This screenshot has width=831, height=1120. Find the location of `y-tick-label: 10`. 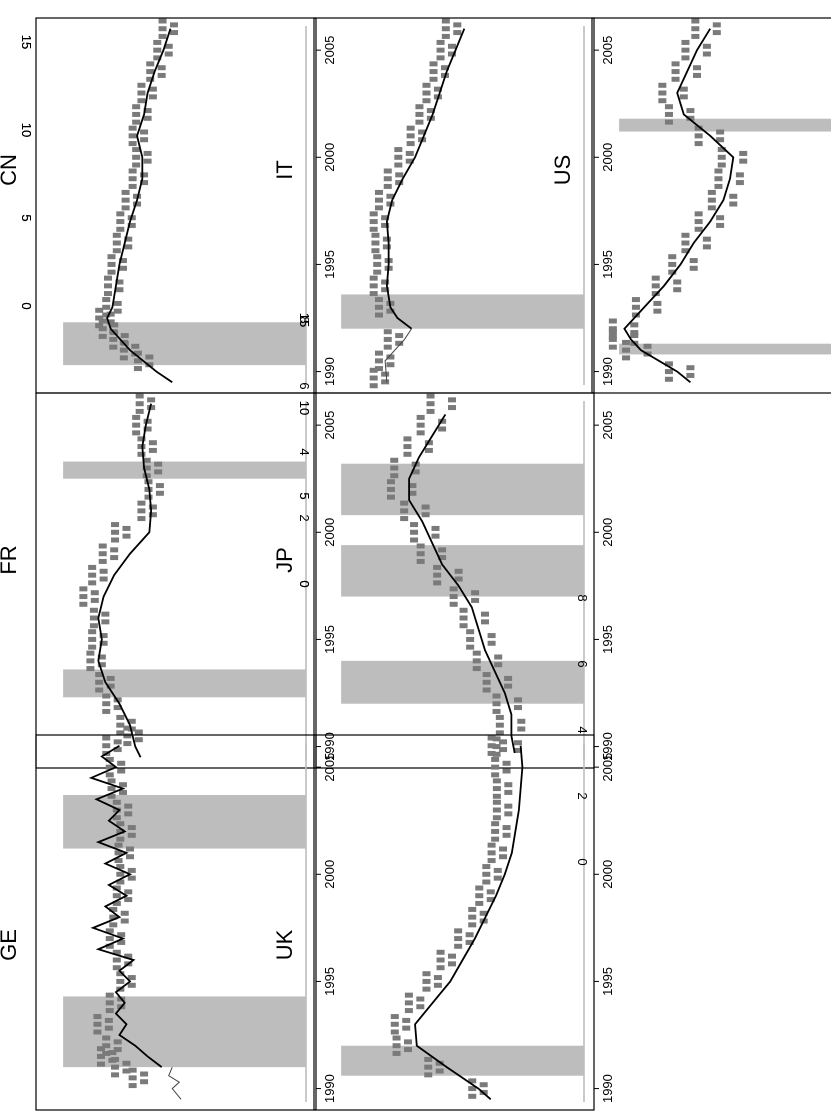

y-tick-label: 10 is located at coordinates (26, 130).